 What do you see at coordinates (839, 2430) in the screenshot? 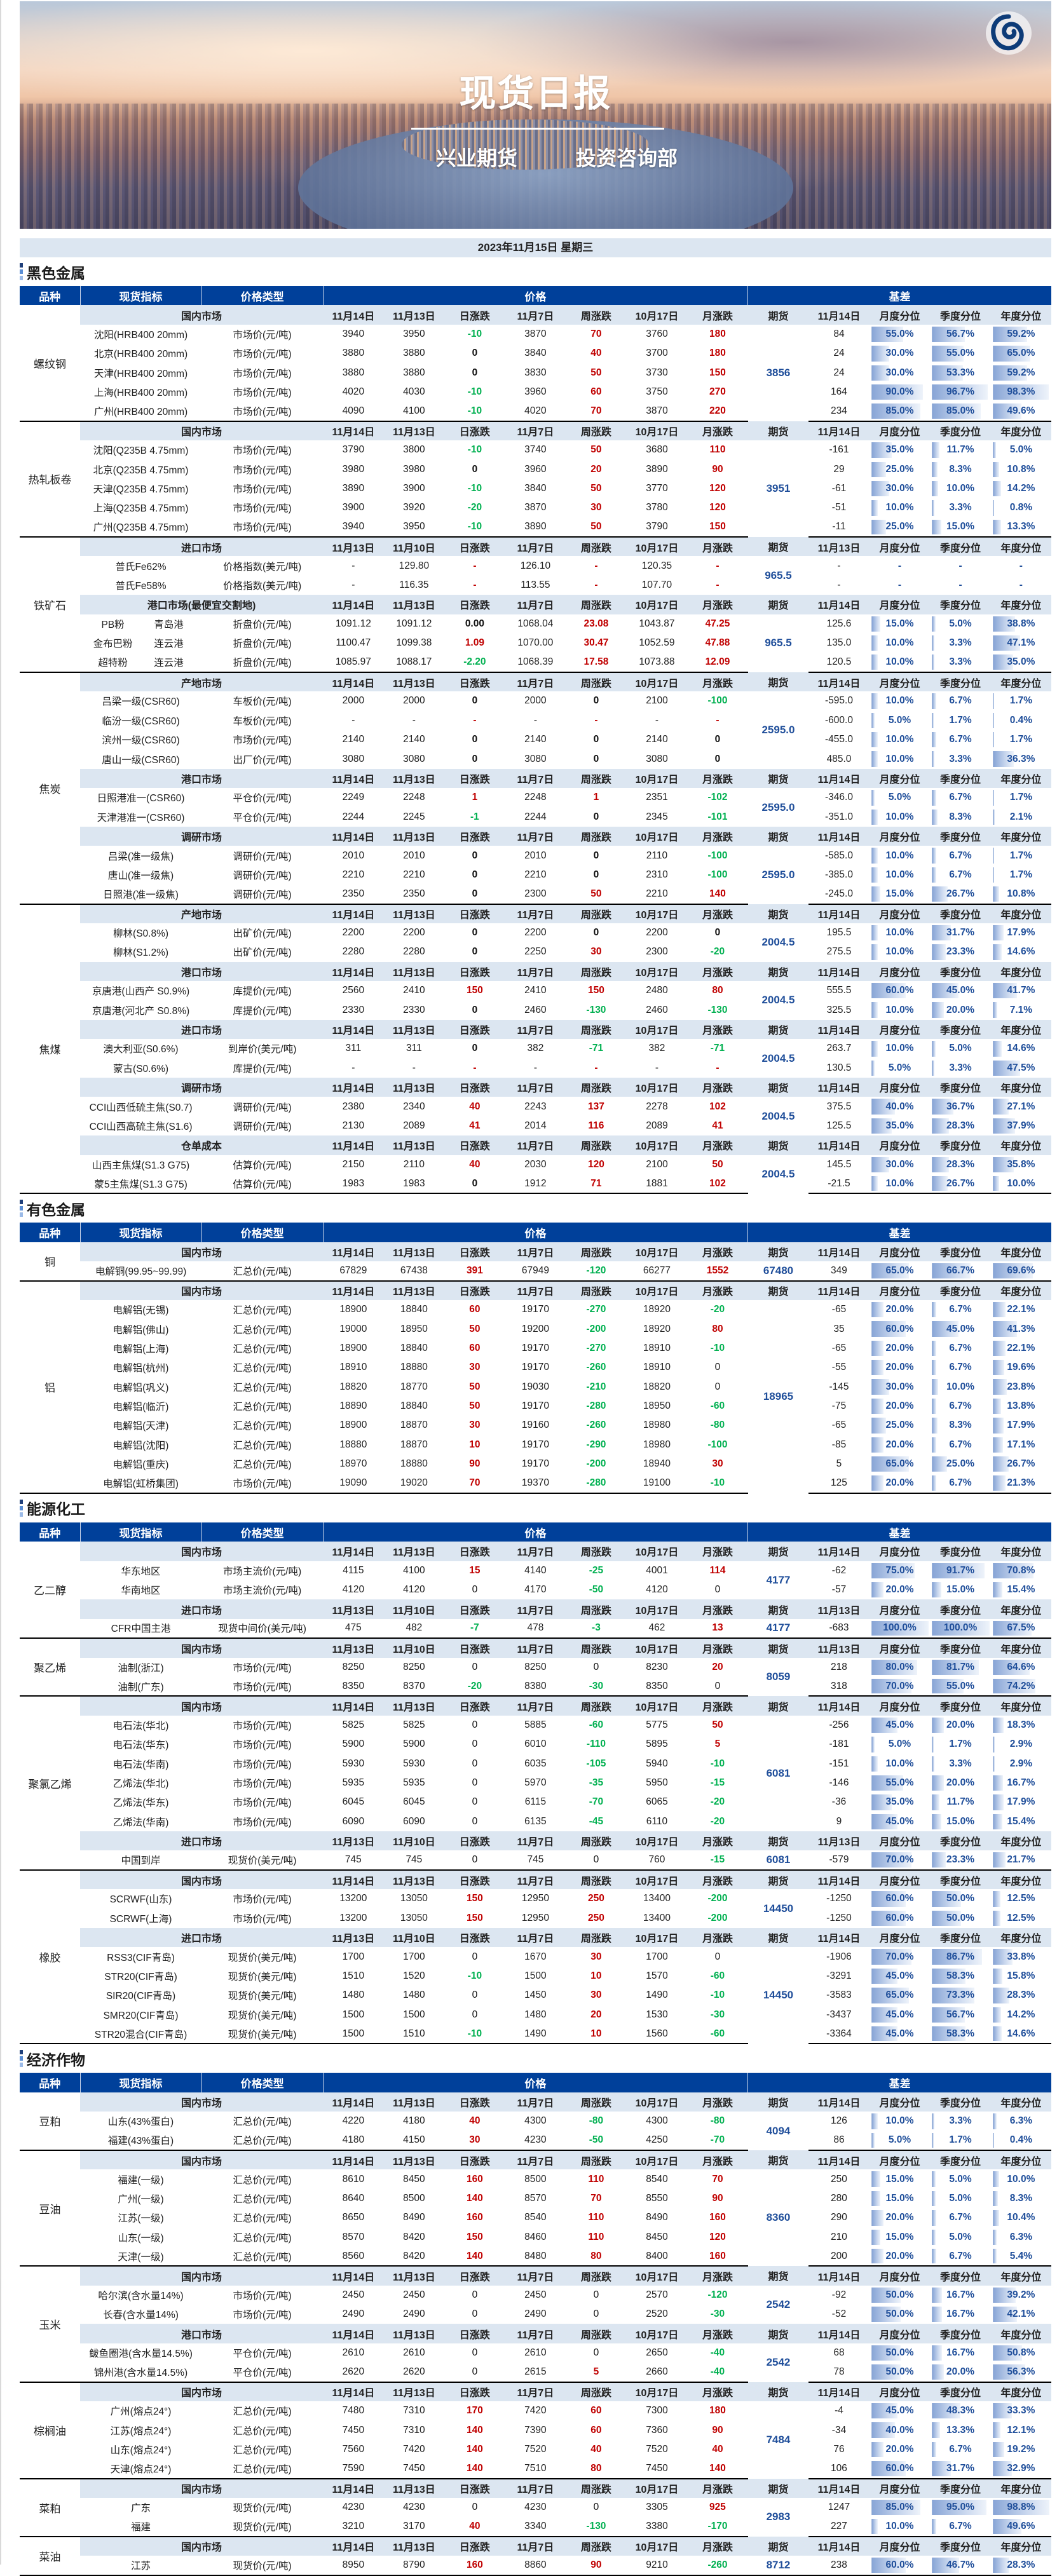
I see `basis-value: -34` at bounding box center [839, 2430].